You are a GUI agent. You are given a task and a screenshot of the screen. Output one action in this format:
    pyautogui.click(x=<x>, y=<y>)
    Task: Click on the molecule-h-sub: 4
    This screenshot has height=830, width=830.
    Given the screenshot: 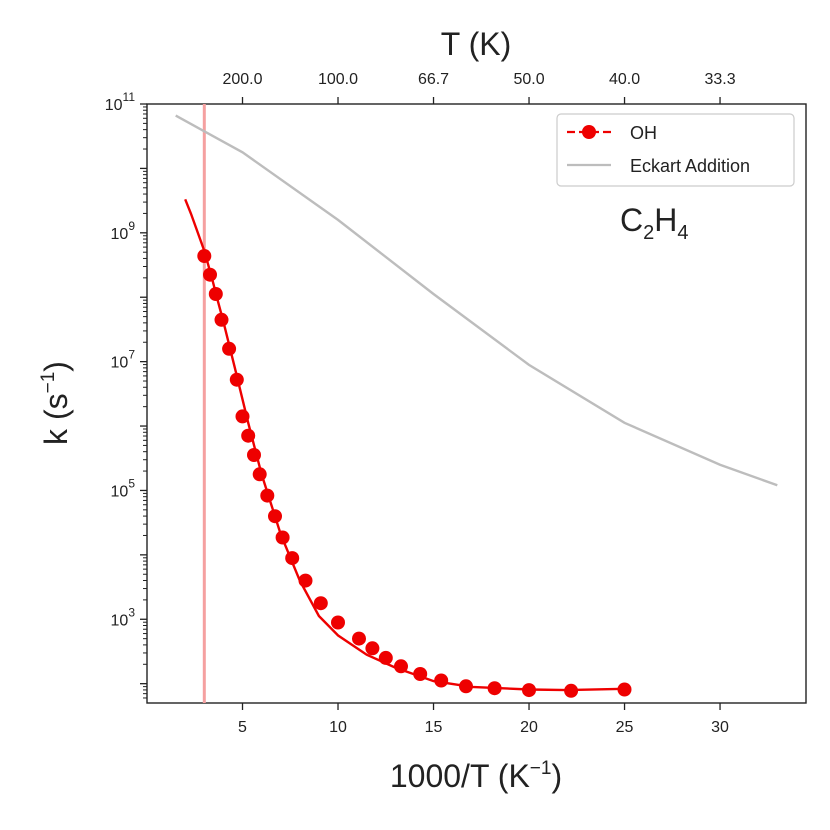 What is the action you would take?
    pyautogui.click(x=682, y=233)
    